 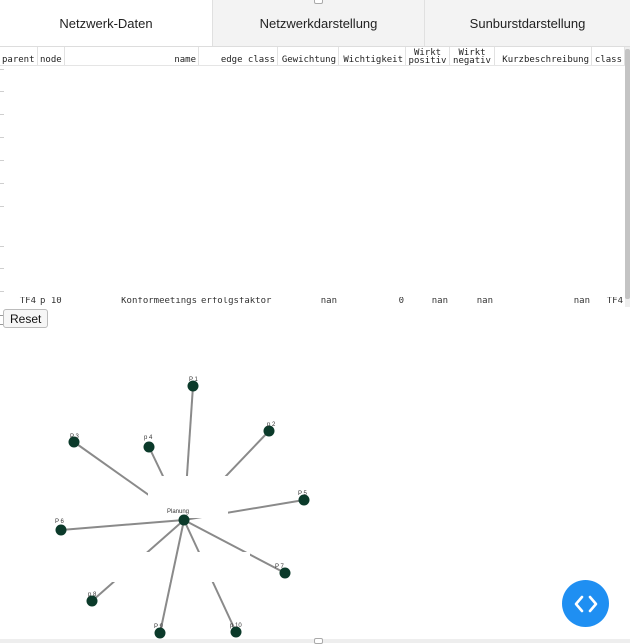 What do you see at coordinates (614, 301) in the screenshot?
I see `cell-class: TF4` at bounding box center [614, 301].